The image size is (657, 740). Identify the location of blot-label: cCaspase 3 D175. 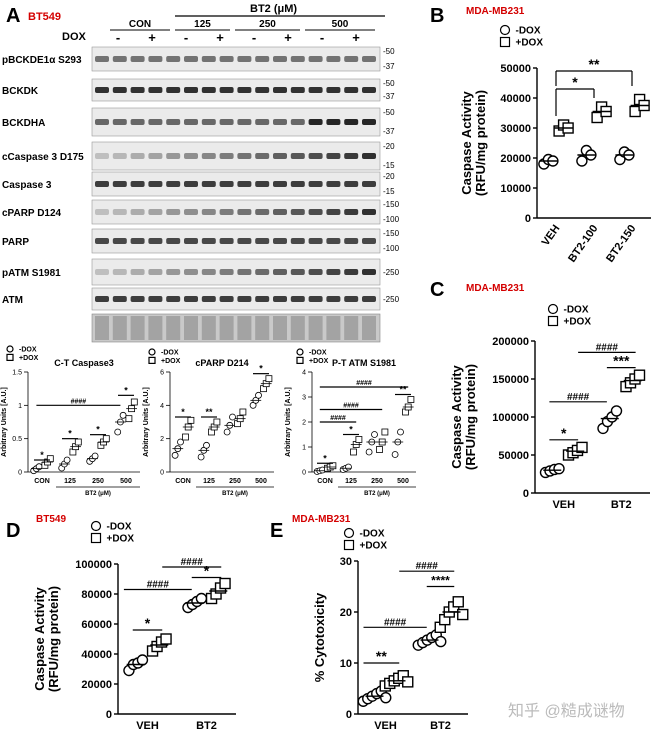
(43, 157).